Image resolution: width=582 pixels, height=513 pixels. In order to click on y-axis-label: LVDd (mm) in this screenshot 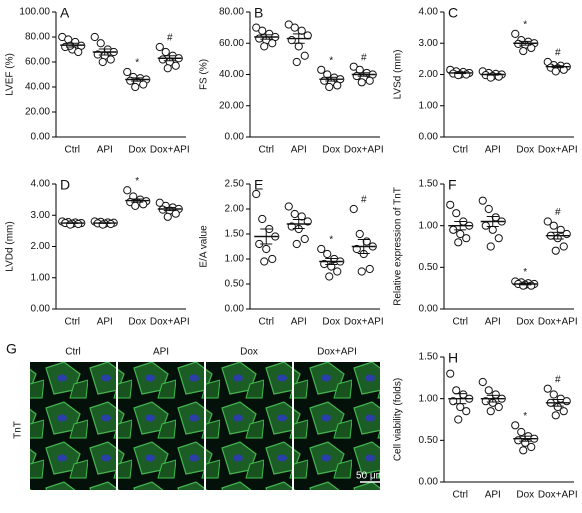, I will do `click(10, 246)`.